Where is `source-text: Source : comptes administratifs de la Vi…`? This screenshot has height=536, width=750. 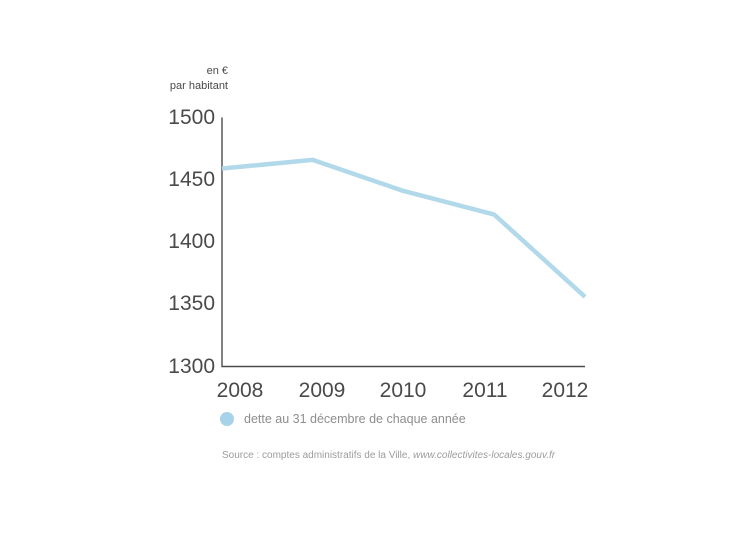
source-text: Source : comptes administratifs de la Vi… is located at coordinates (318, 455).